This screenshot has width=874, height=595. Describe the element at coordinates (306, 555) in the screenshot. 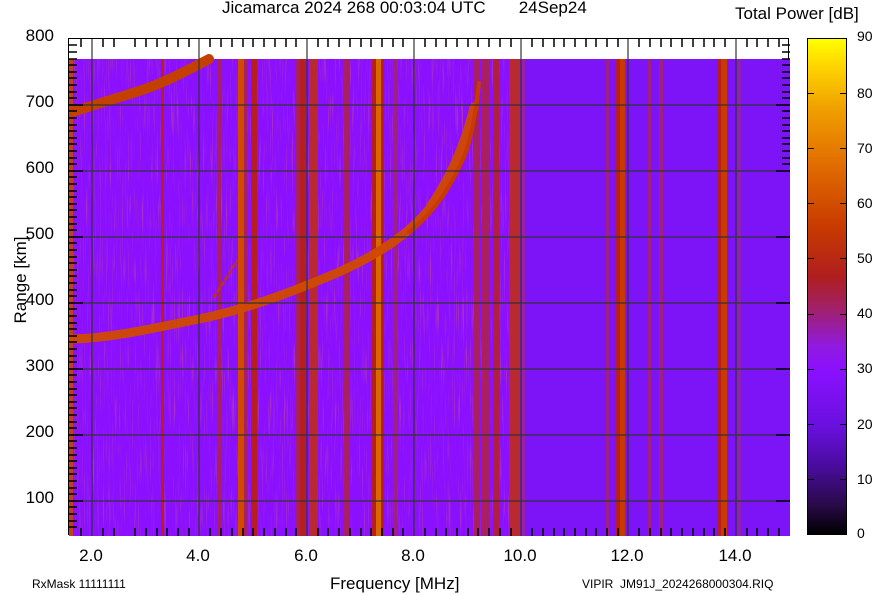

I see `x-tick-6: 6.0` at that location.